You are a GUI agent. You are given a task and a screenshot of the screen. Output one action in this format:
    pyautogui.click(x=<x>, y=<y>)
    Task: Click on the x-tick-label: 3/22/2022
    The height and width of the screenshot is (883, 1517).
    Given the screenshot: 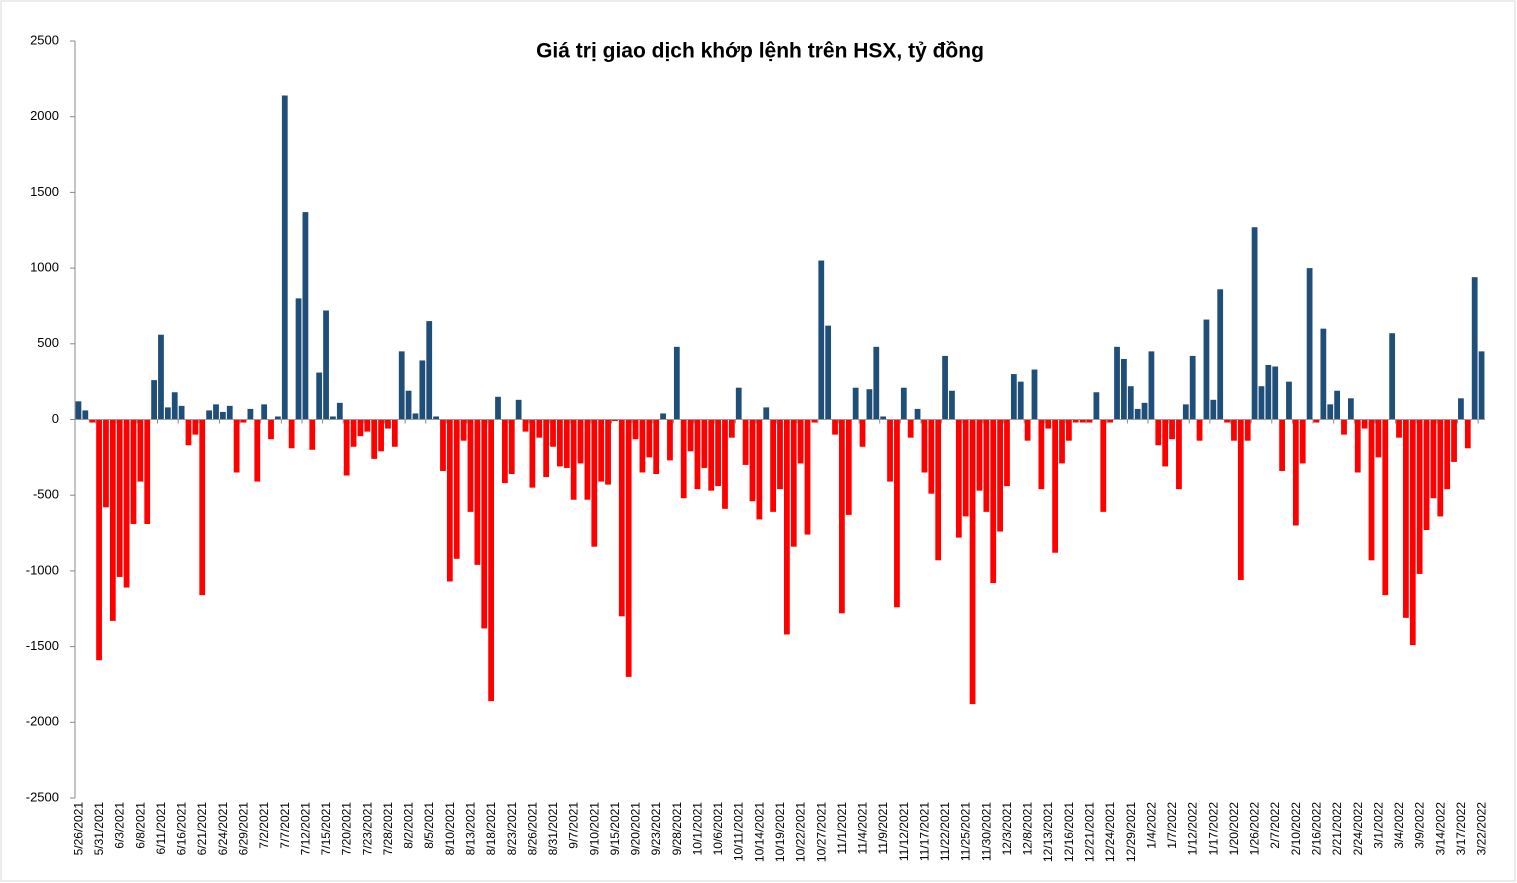 What is the action you would take?
    pyautogui.click(x=1482, y=829)
    